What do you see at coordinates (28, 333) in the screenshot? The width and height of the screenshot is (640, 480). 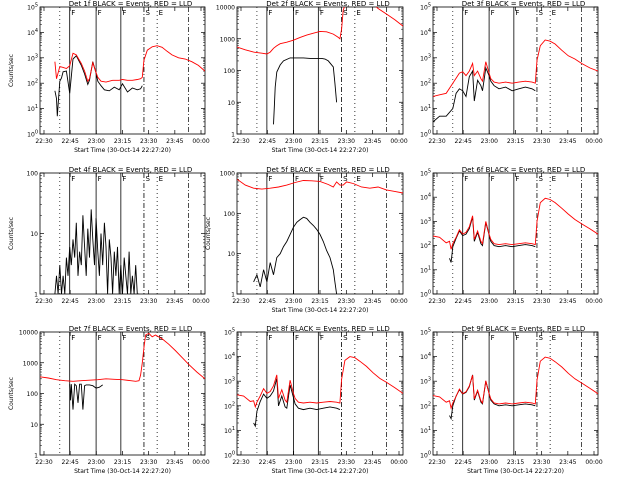 I see `y-tick-label: 10000` at bounding box center [28, 333].